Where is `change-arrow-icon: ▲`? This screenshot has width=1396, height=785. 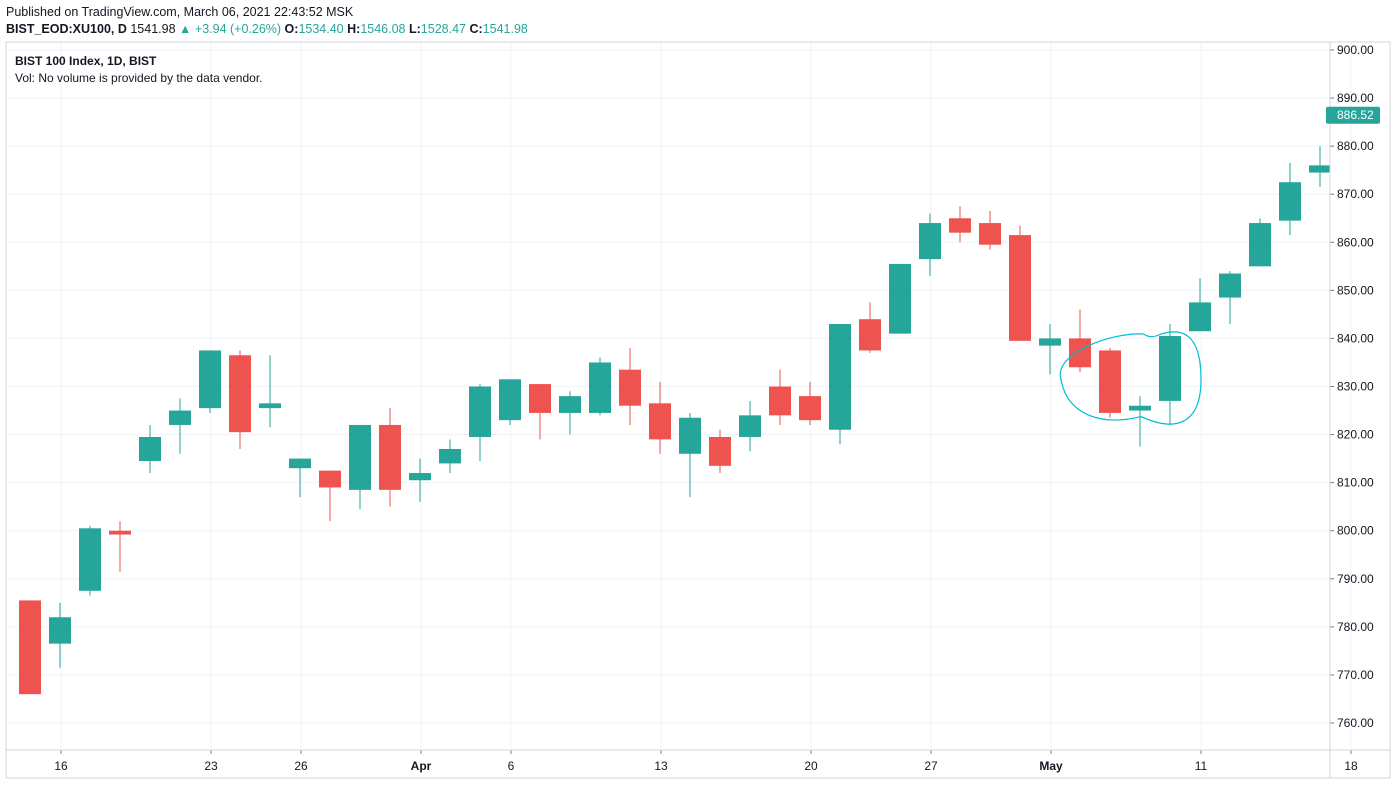 change-arrow-icon: ▲ is located at coordinates (185, 29).